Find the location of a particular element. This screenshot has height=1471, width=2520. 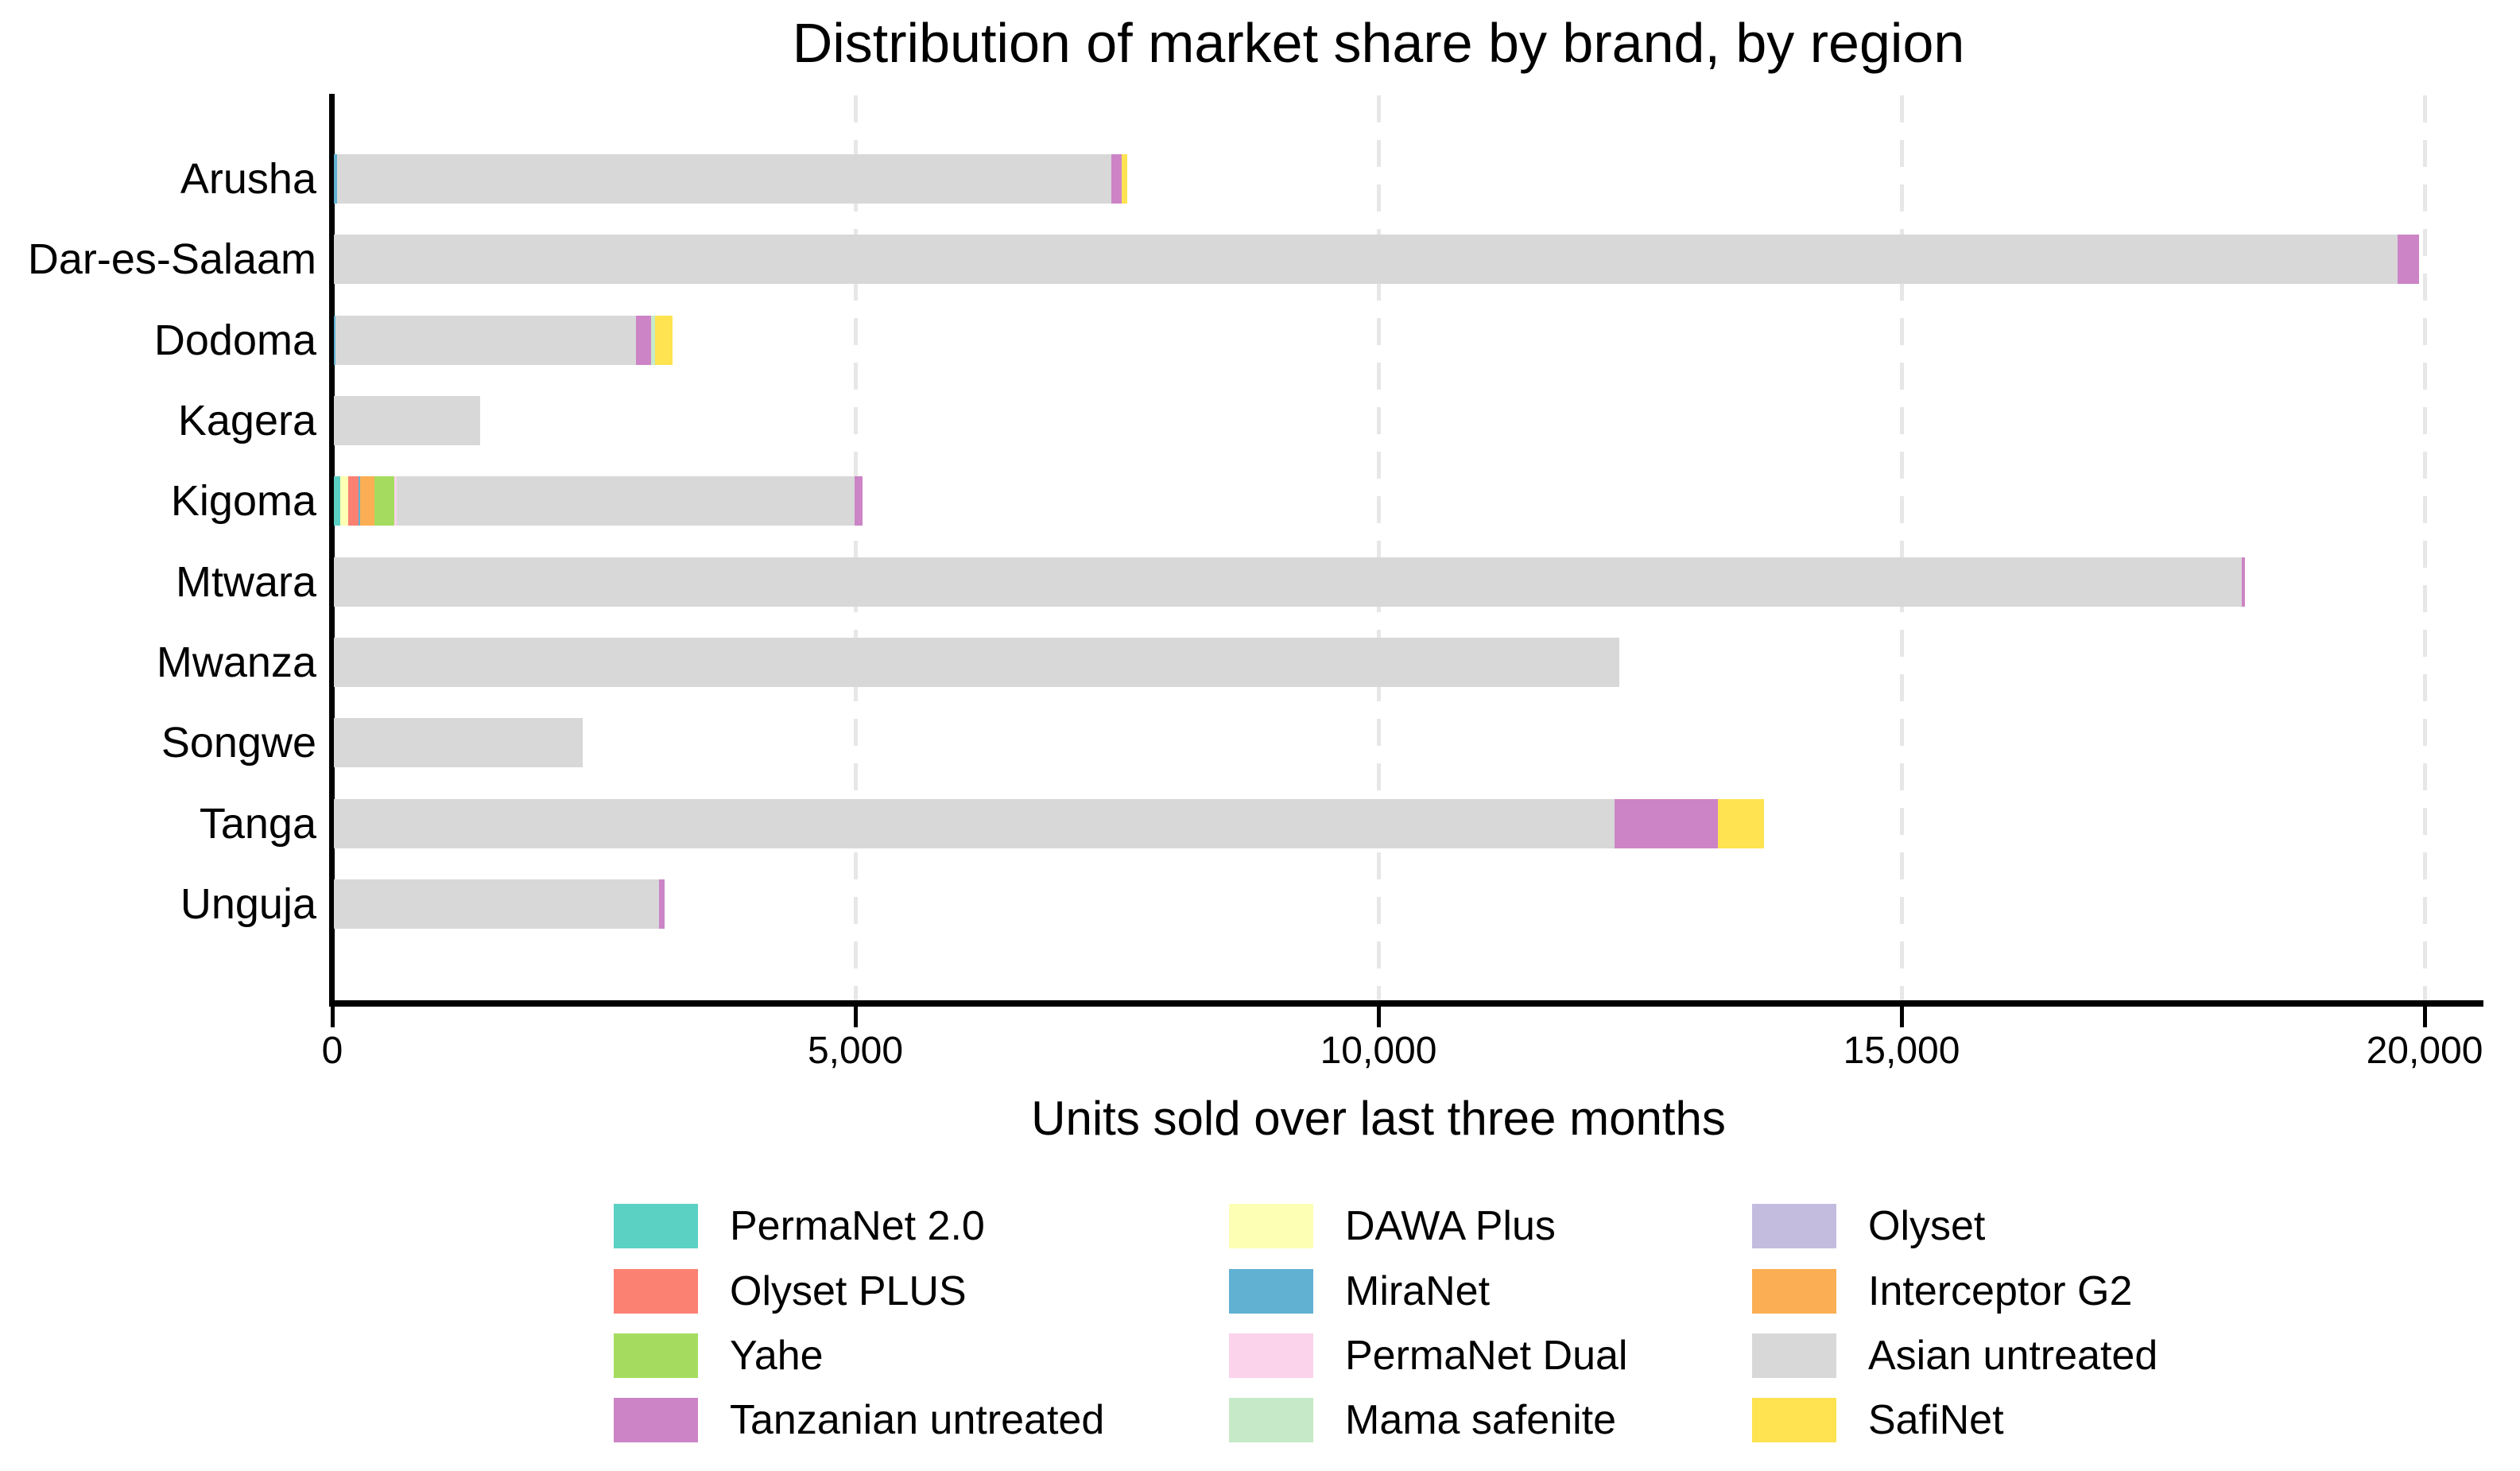

x-axis-line is located at coordinates (1406, 1003).